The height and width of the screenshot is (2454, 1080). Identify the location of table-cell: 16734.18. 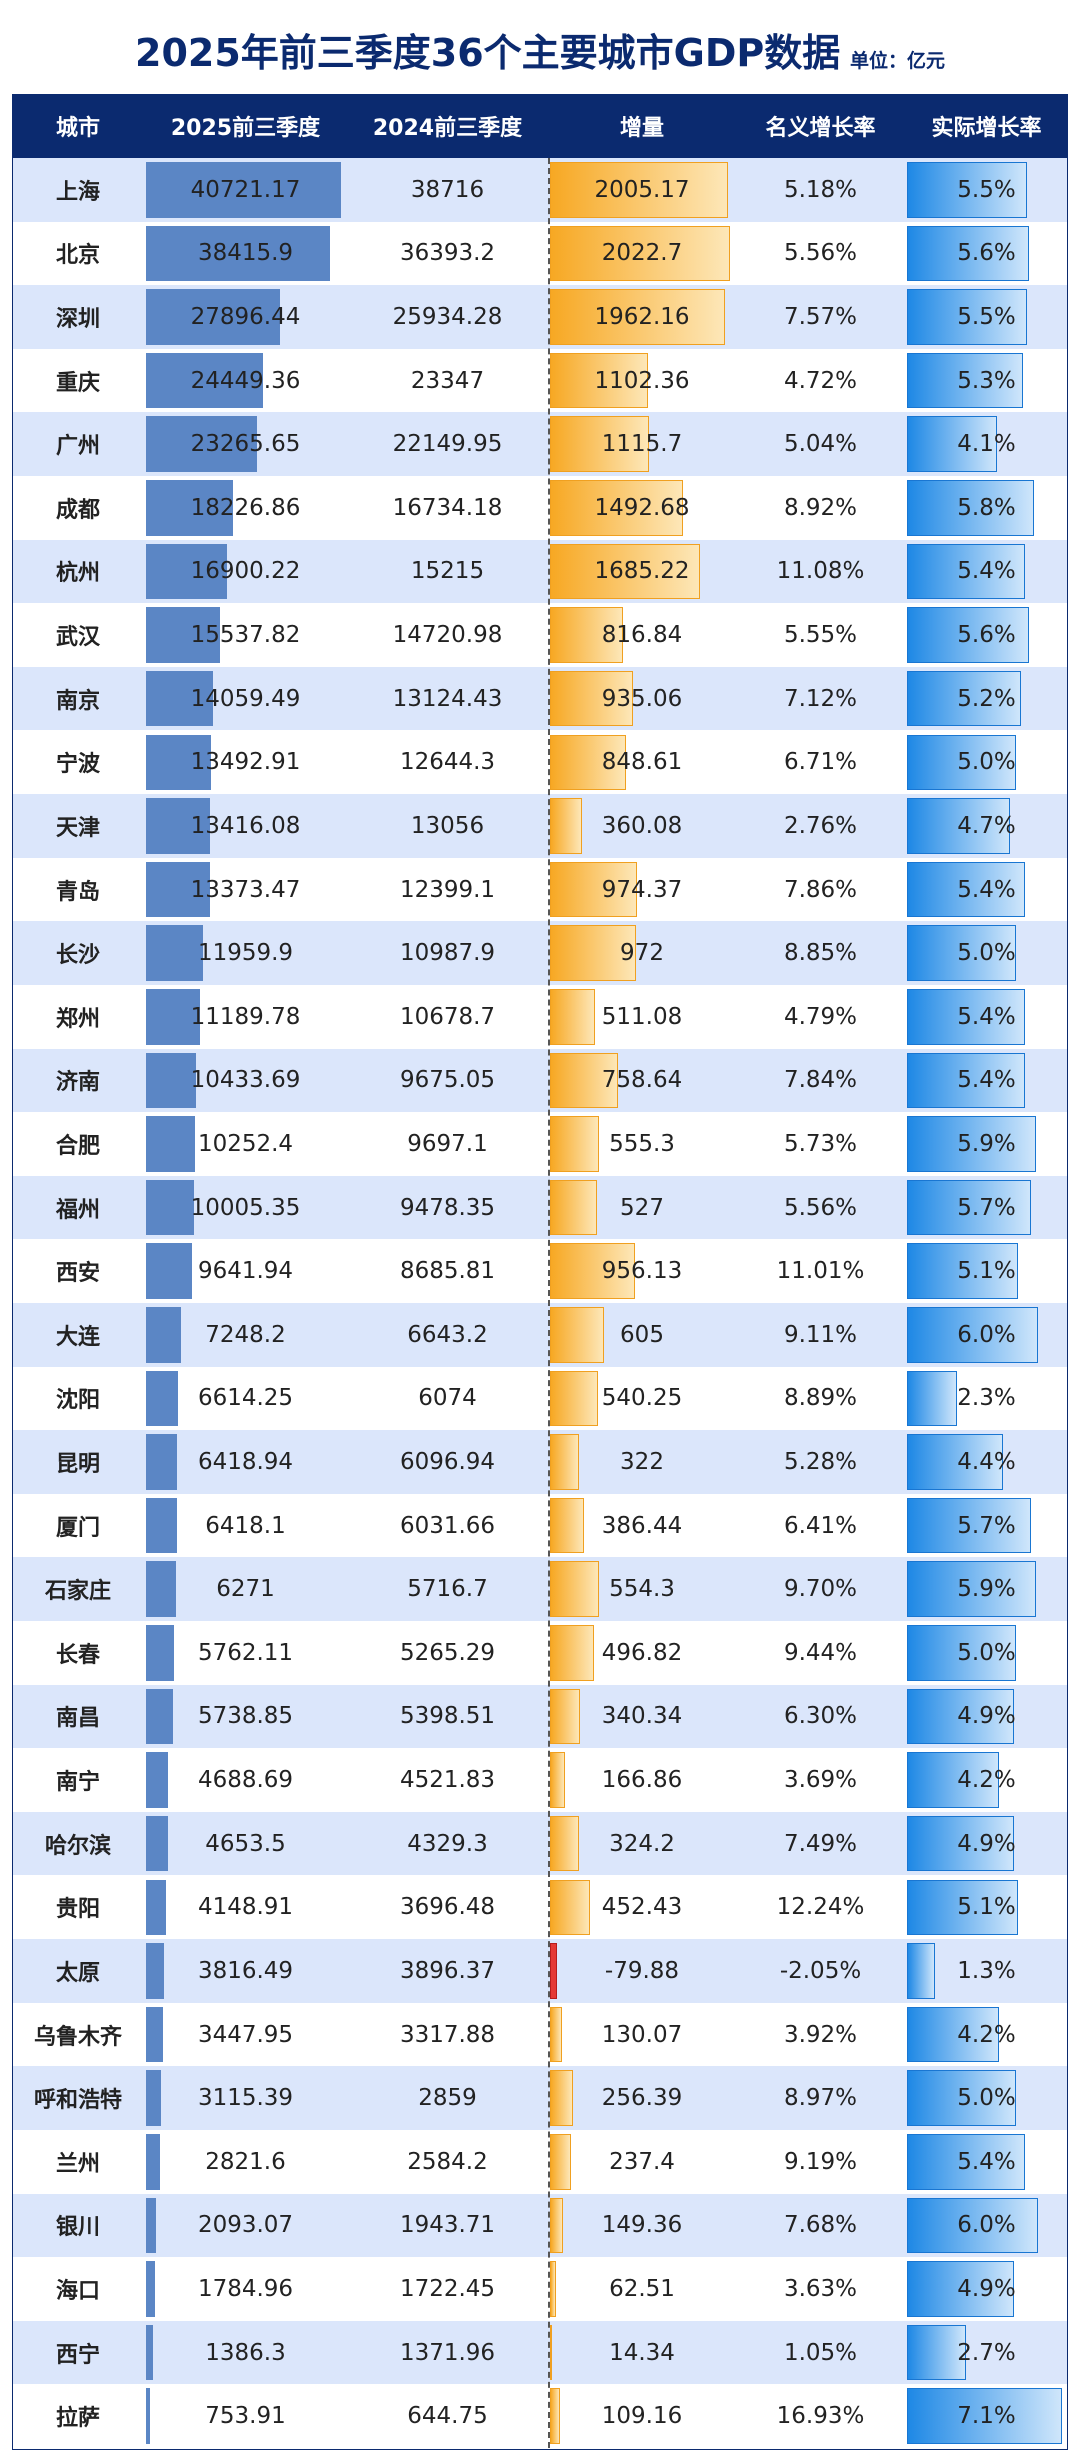
(447, 507).